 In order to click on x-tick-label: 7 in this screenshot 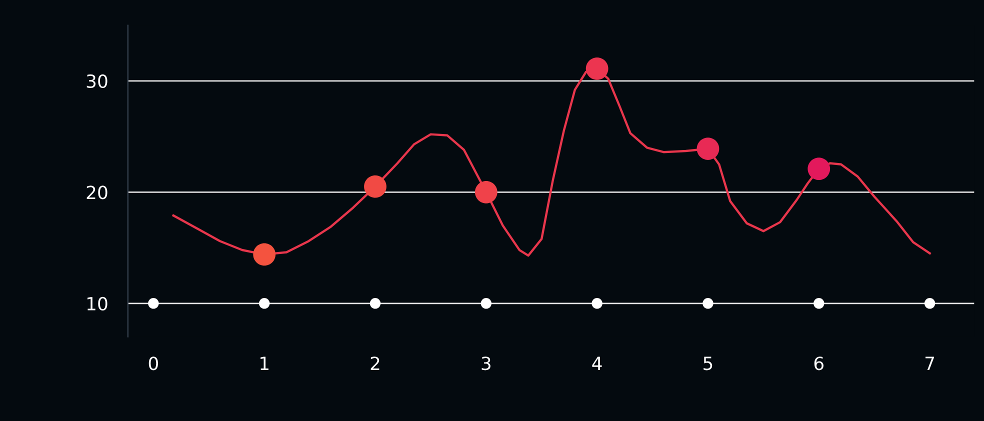, I will do `click(930, 363)`.